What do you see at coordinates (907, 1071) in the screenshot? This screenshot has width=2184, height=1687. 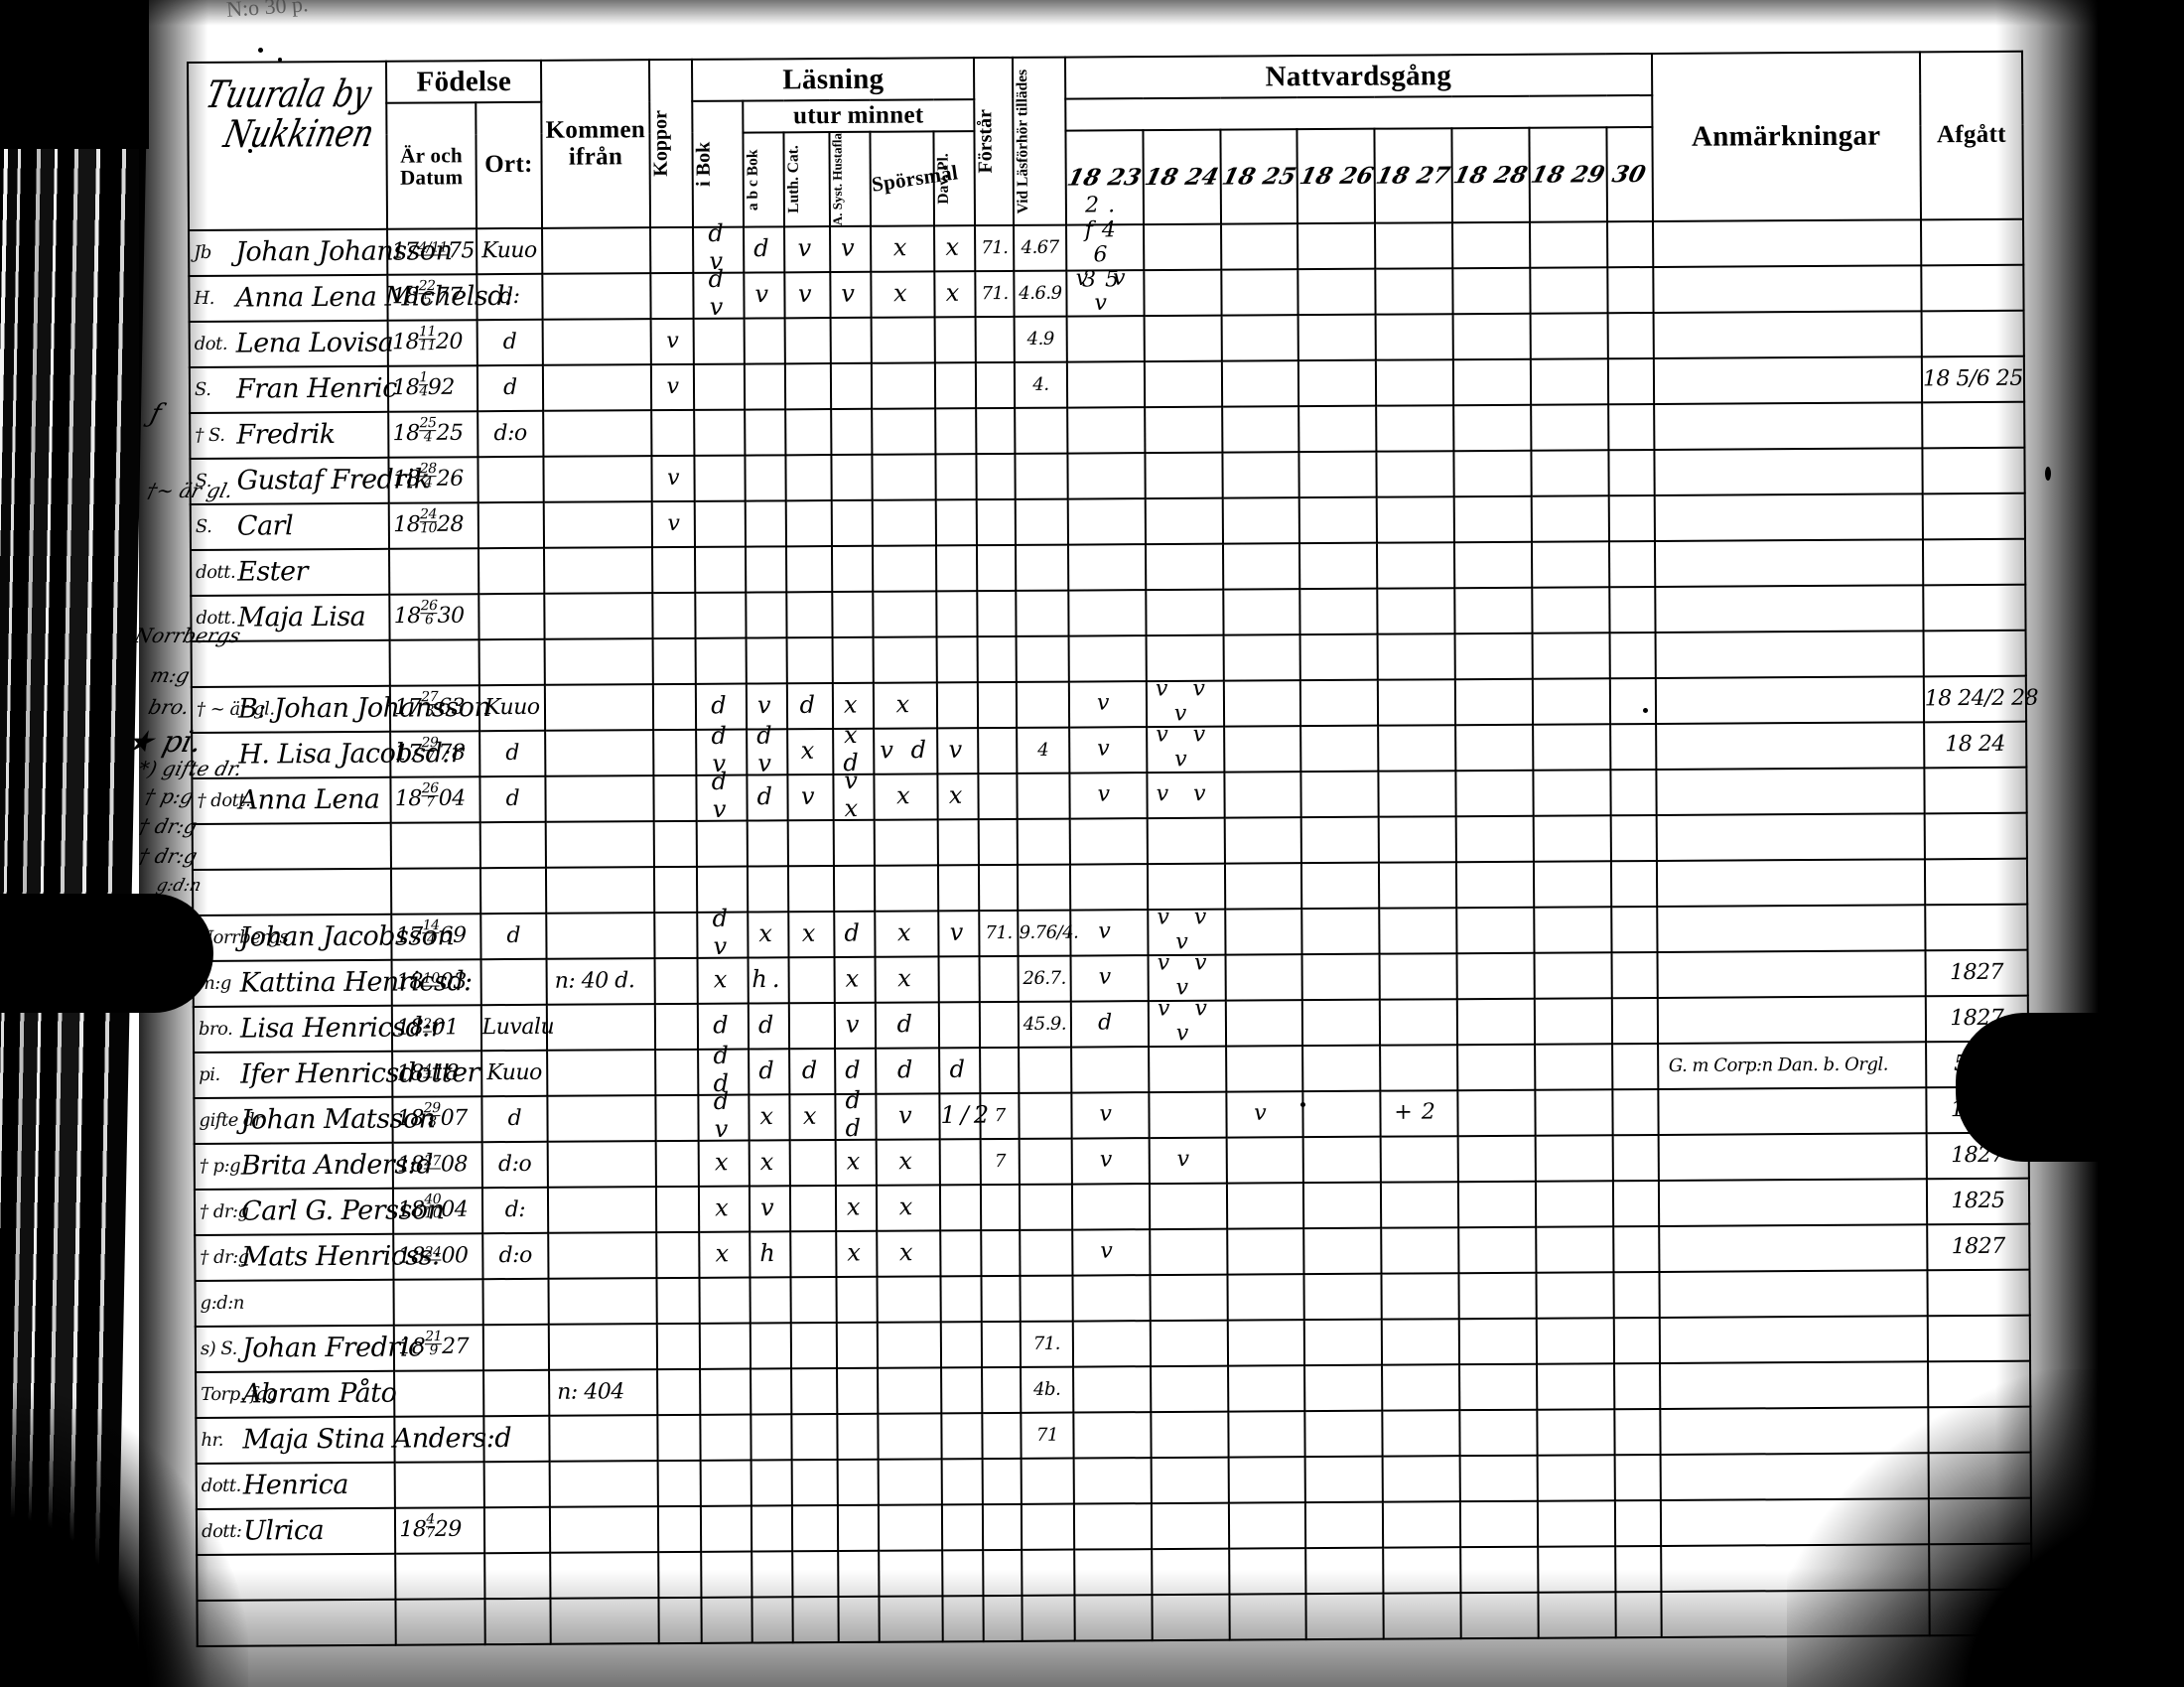 I see `cell-mem-sporsmal: d` at bounding box center [907, 1071].